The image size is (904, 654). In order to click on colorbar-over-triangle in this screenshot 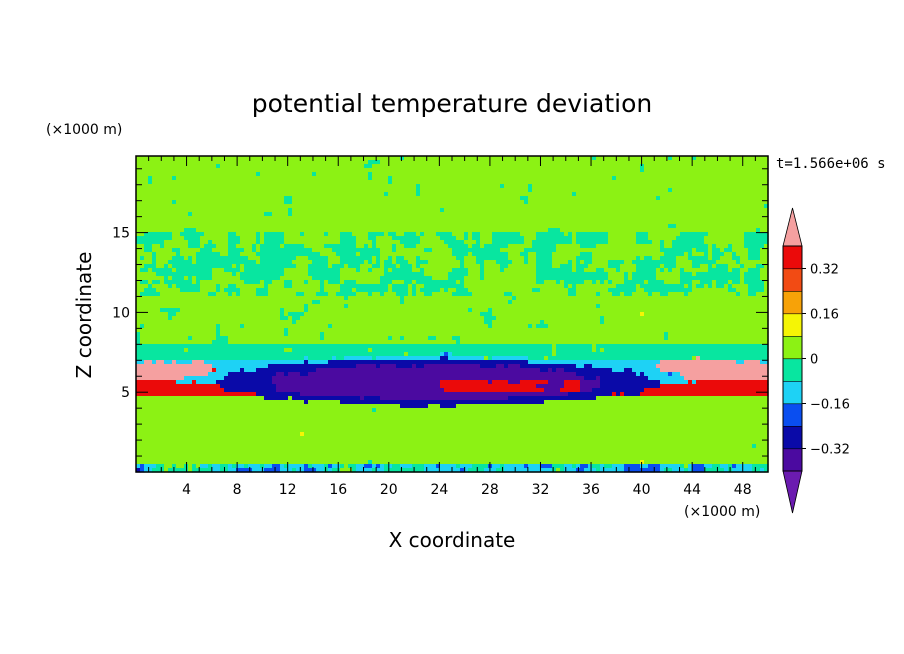, I will do `click(792, 227)`.